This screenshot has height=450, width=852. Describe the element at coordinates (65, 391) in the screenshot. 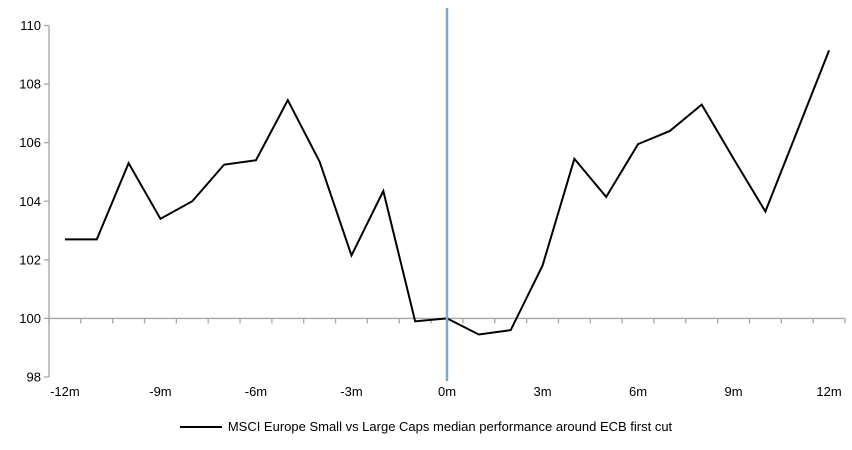

I see `x-axis-tick-label: -12m` at that location.